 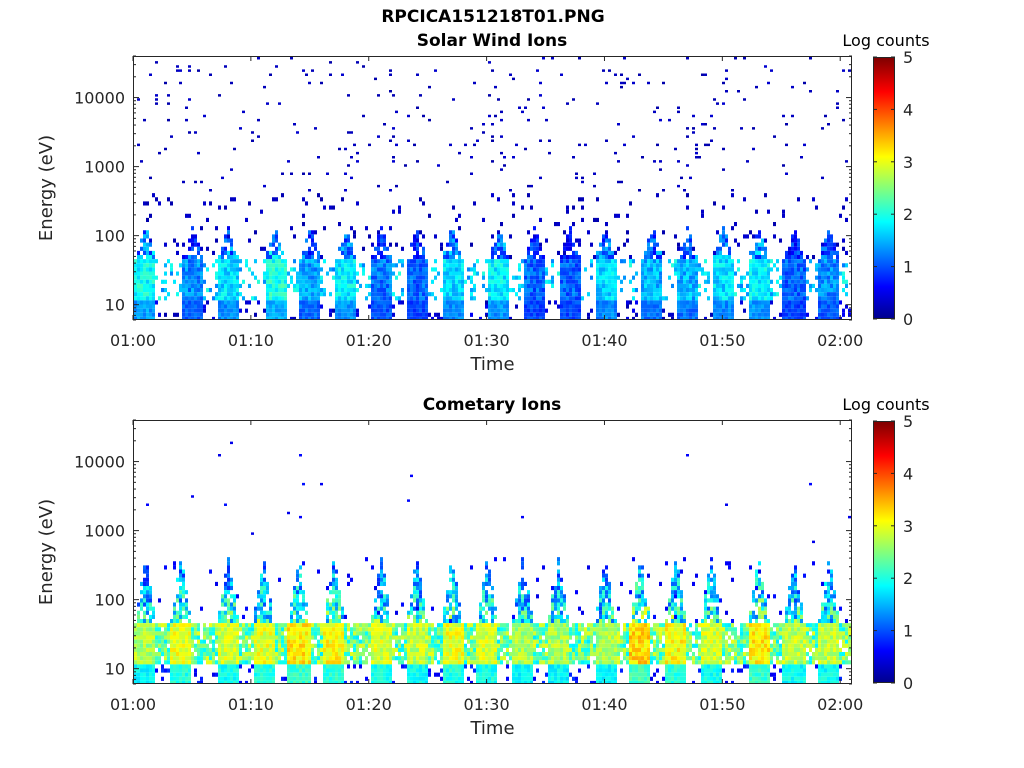 I want to click on panel-title-solar-wind: Solar Wind Ions, so click(x=492, y=41).